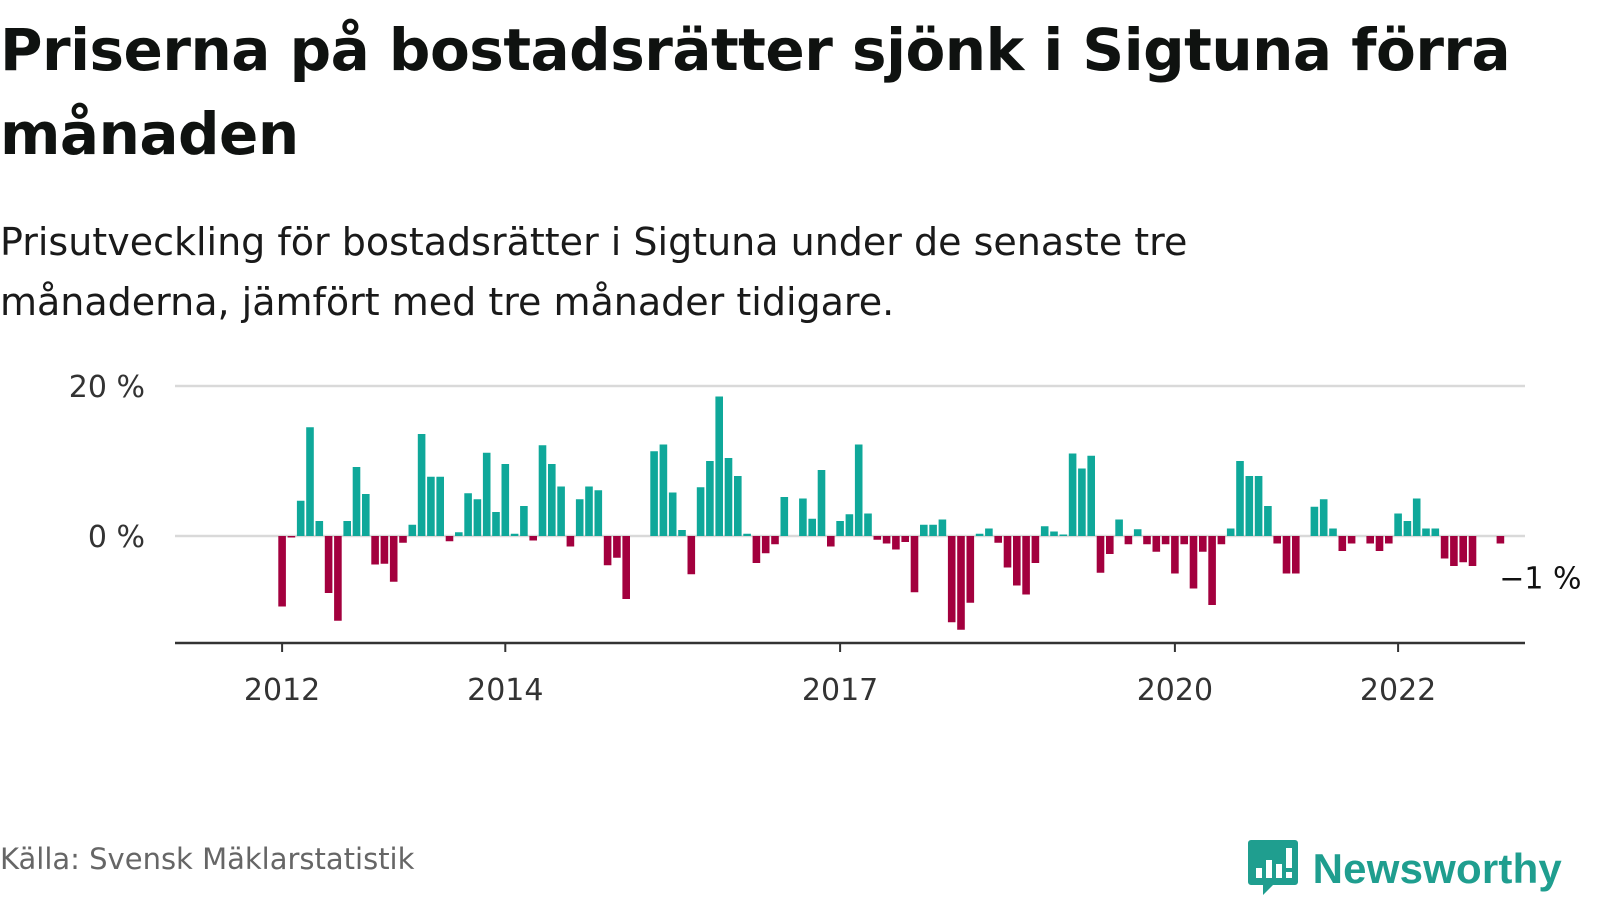 The image size is (1600, 900). What do you see at coordinates (116, 537) in the screenshot?
I see `y-tick-label: 0 %` at bounding box center [116, 537].